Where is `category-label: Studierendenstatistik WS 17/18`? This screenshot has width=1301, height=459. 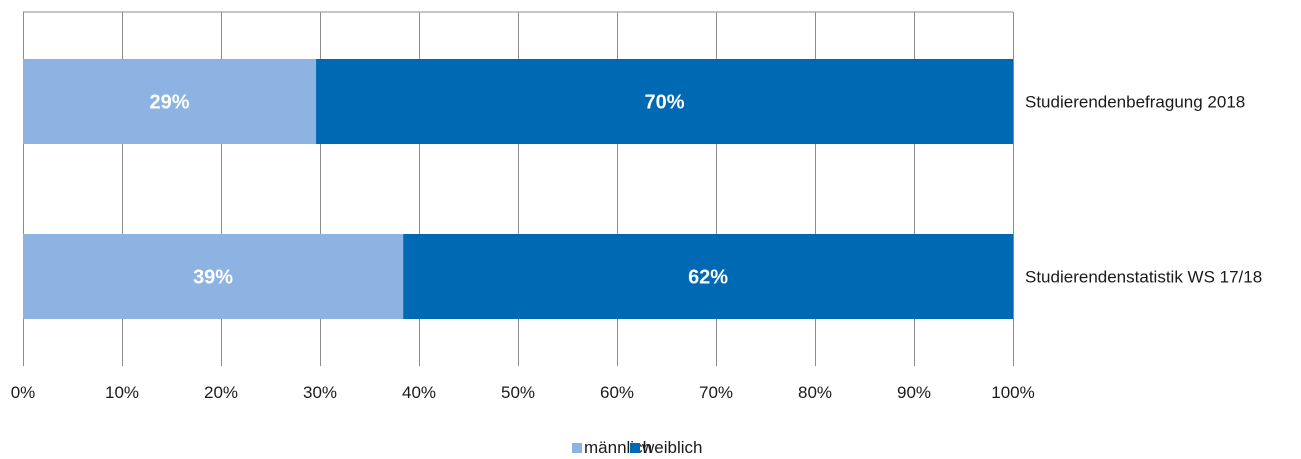
category-label: Studierendenstatistik WS 17/18 is located at coordinates (1143, 277).